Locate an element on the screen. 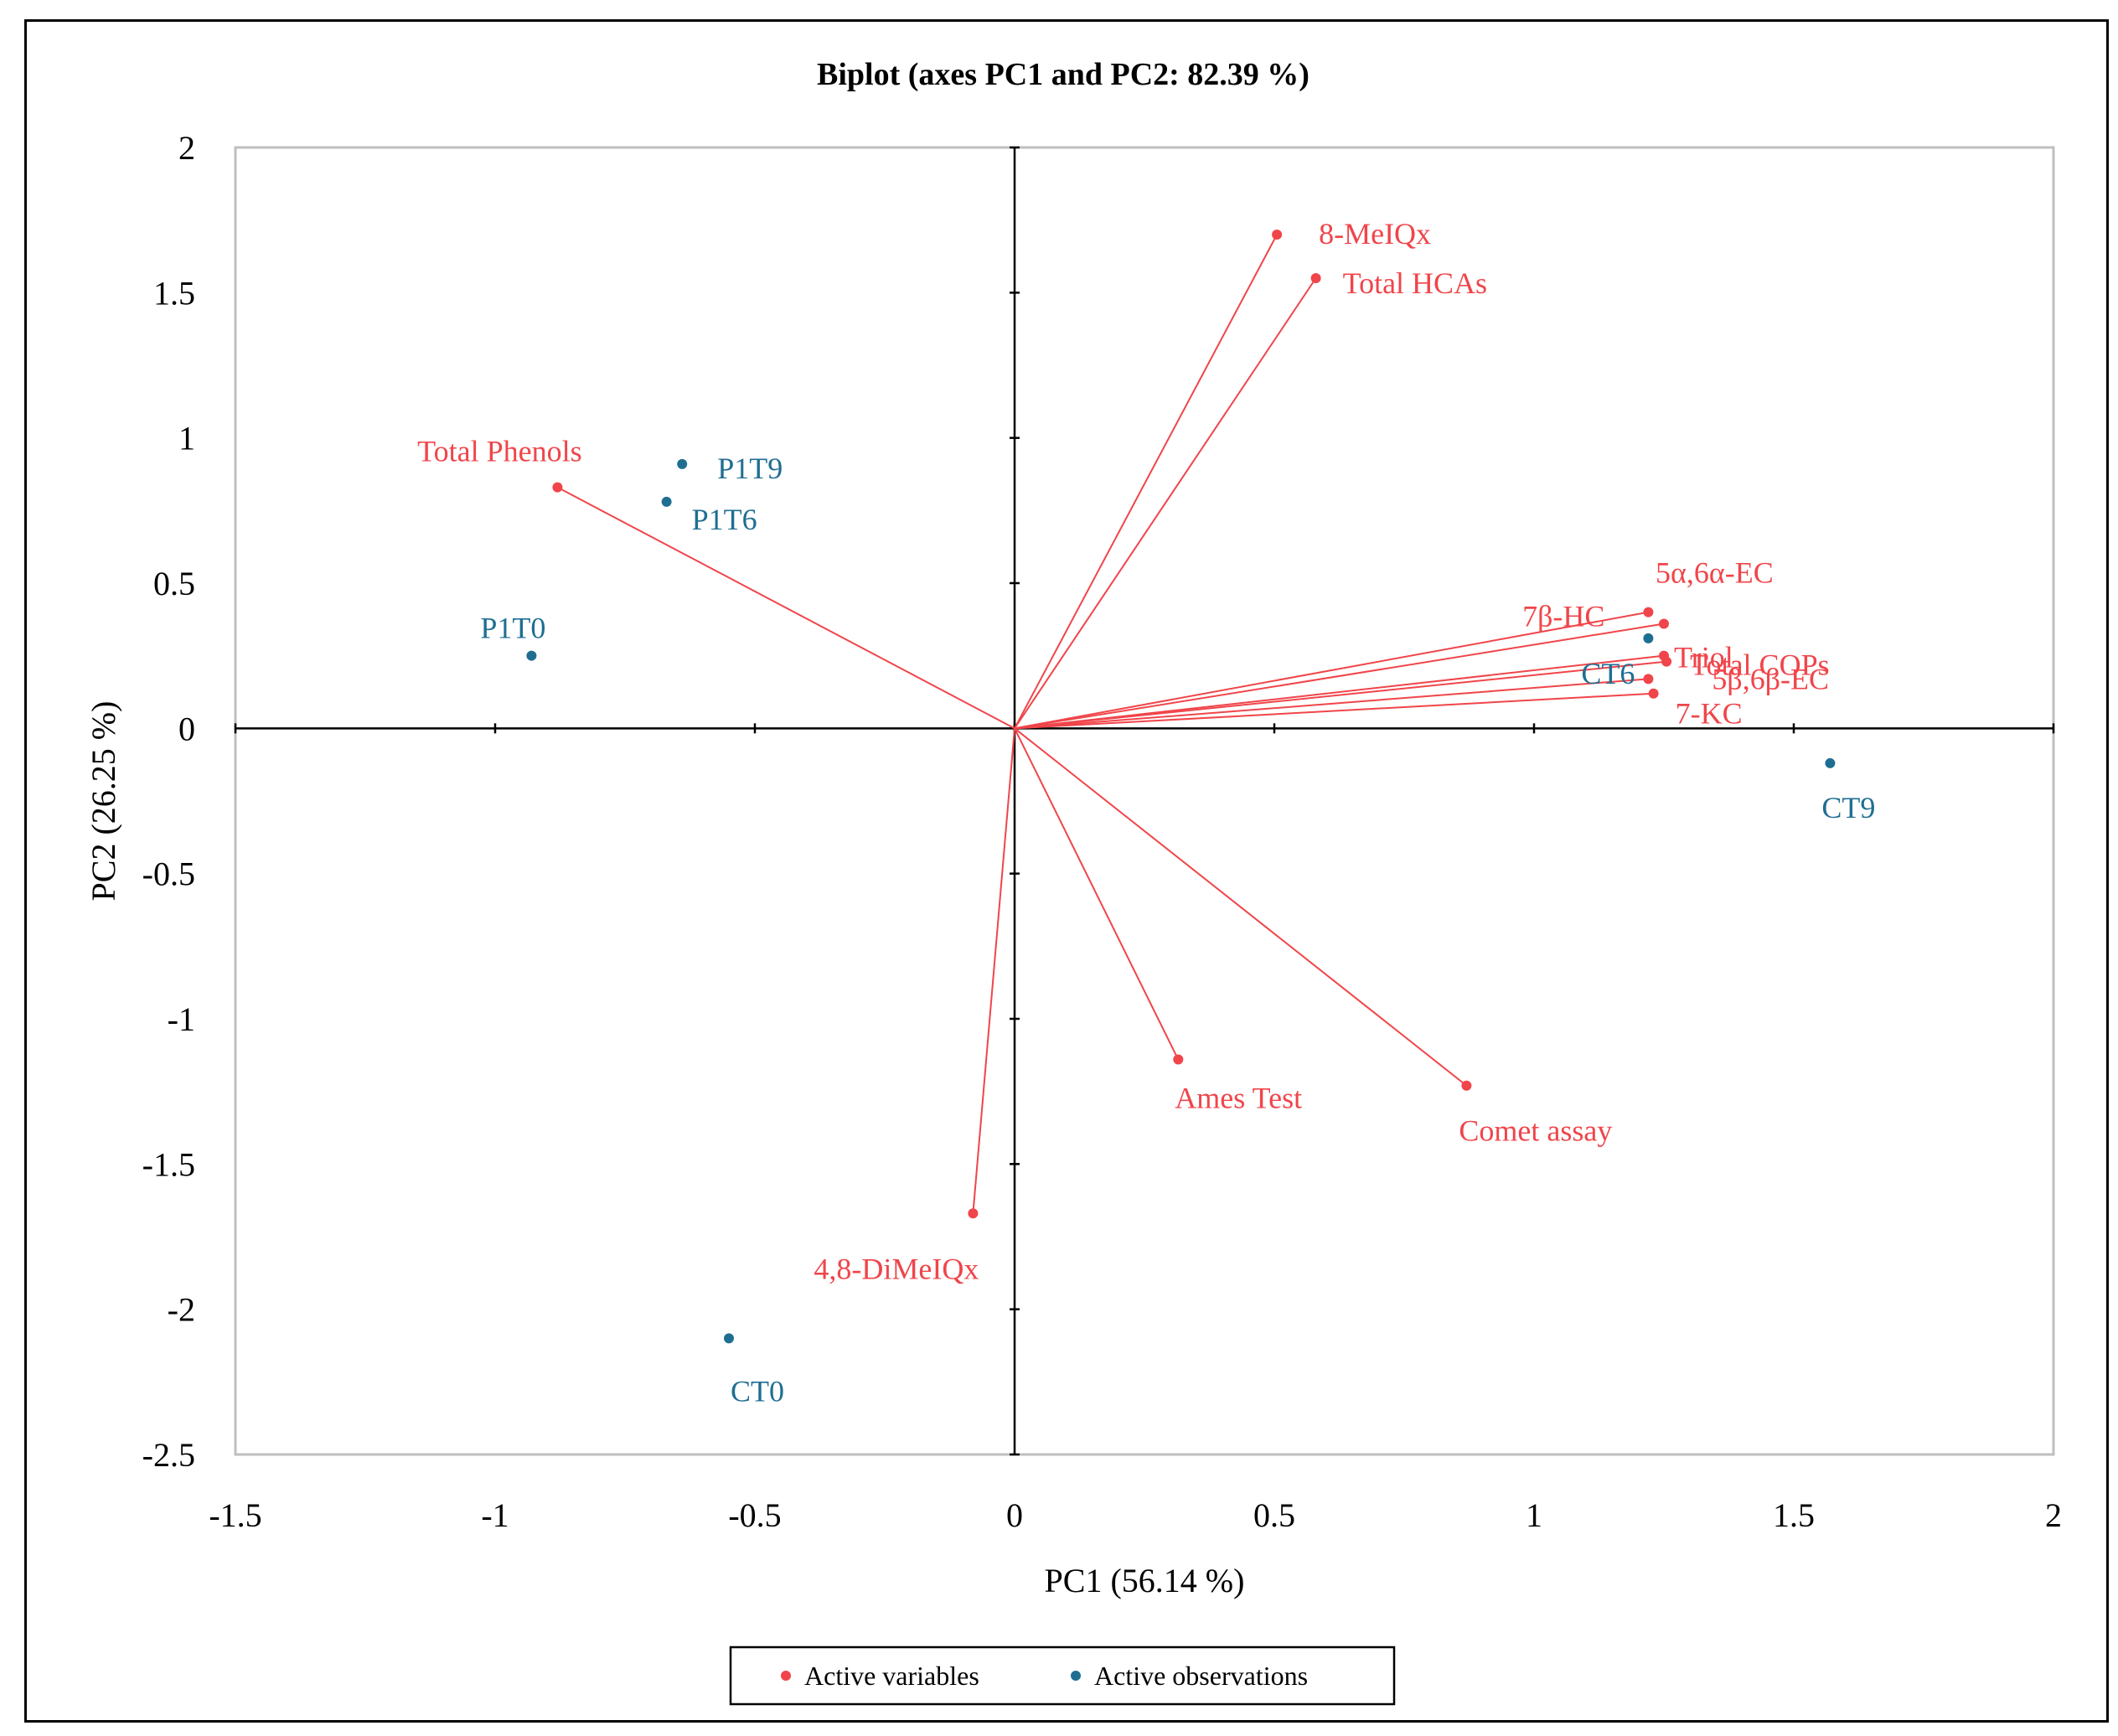 The image size is (2118, 1736). vector-total-hcas is located at coordinates (1165, 503).